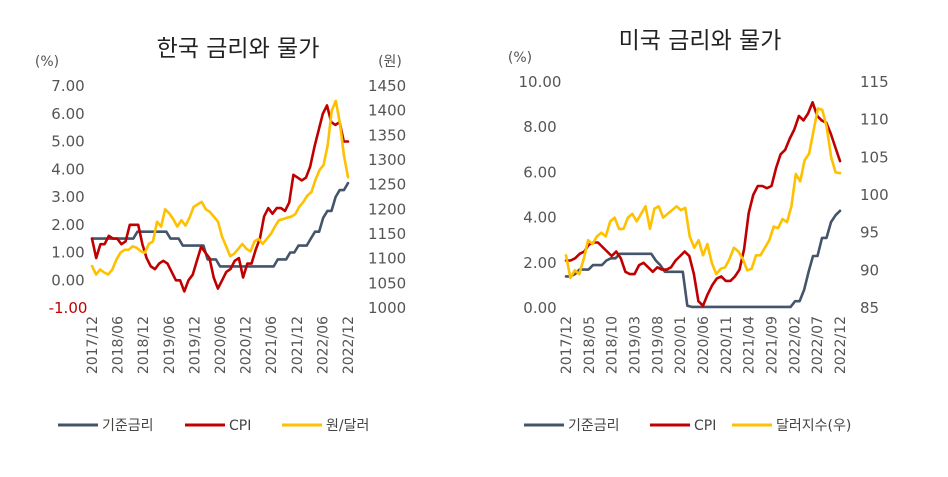 The image size is (948, 477). Describe the element at coordinates (387, 86) in the screenshot. I see `right-tick-label: 1450` at that location.